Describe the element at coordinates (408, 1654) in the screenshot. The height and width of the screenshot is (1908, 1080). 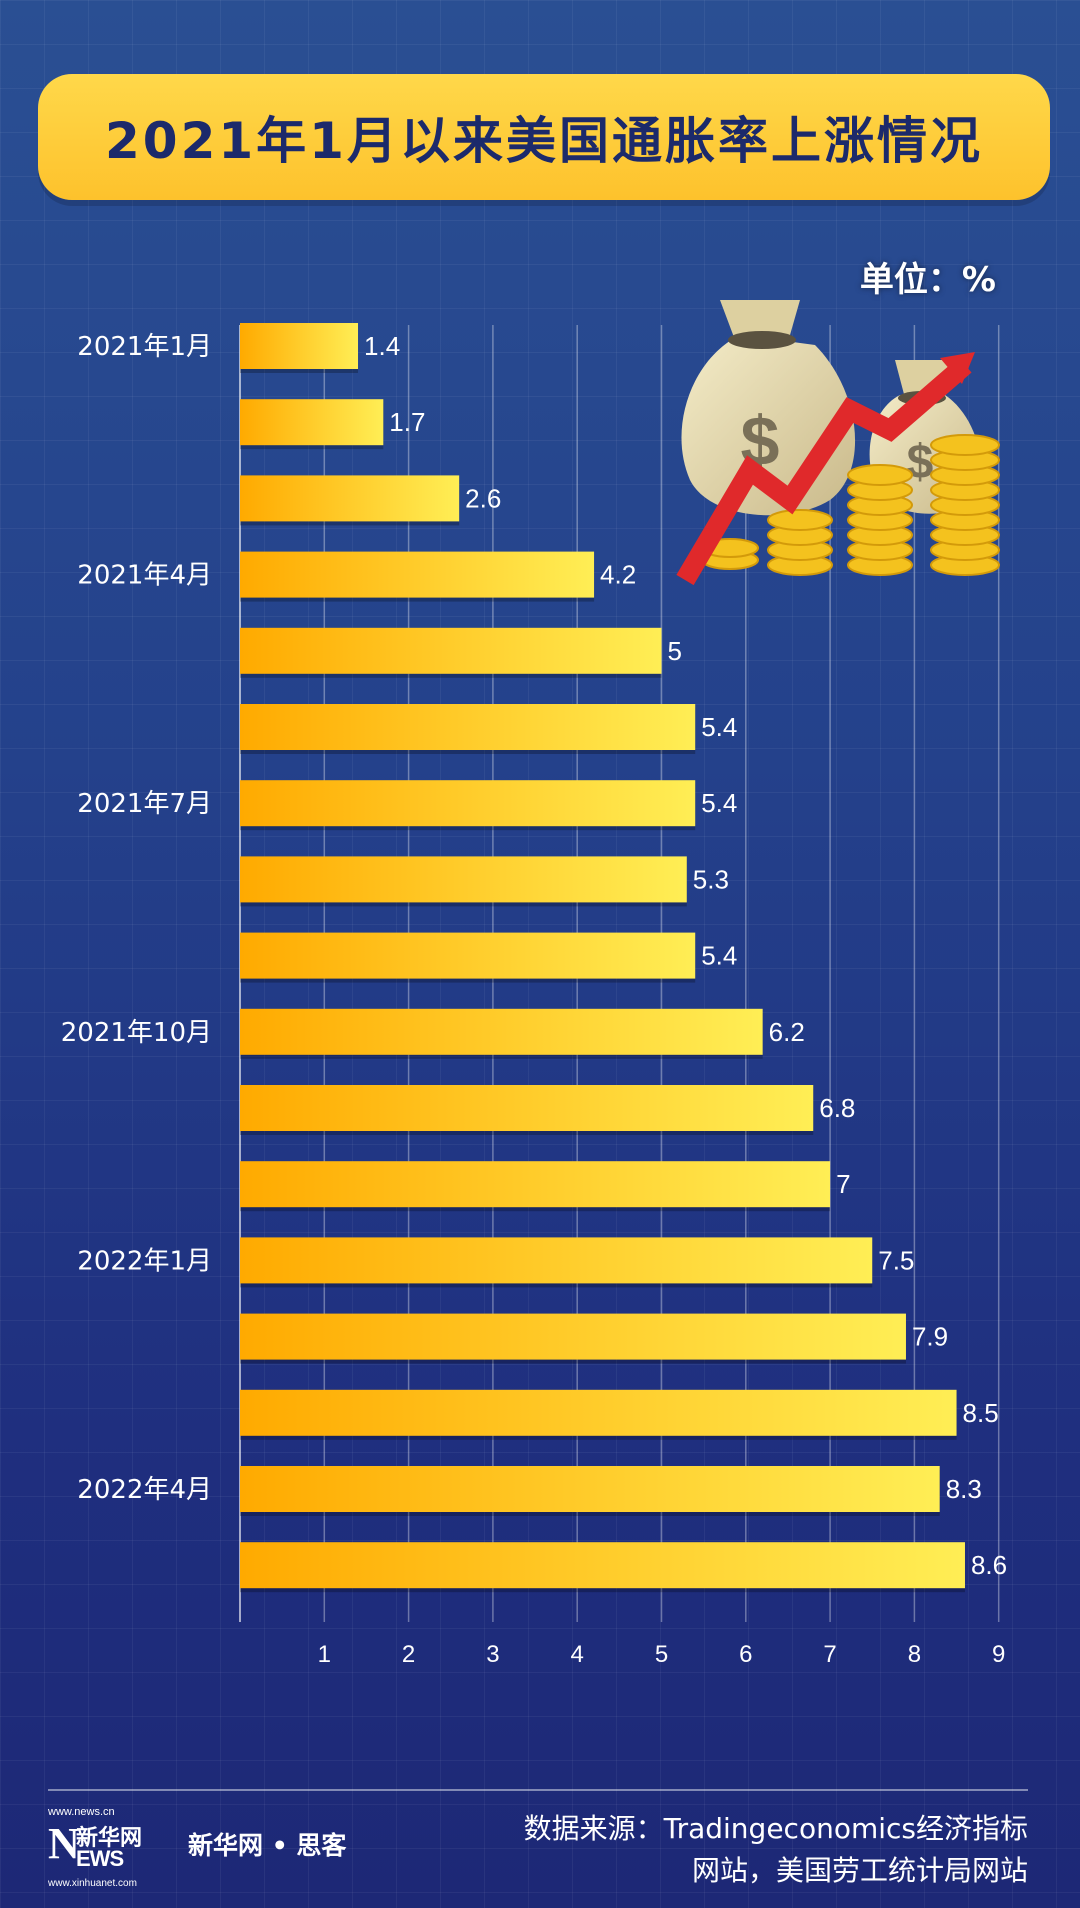
I see `x-tick-label: 2` at that location.